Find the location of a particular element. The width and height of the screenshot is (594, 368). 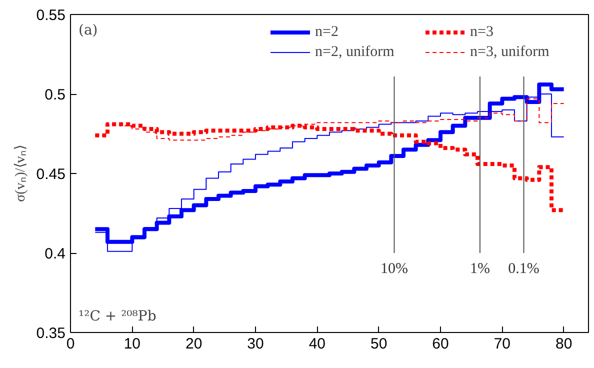

legend-label: n=2 is located at coordinates (327, 32).